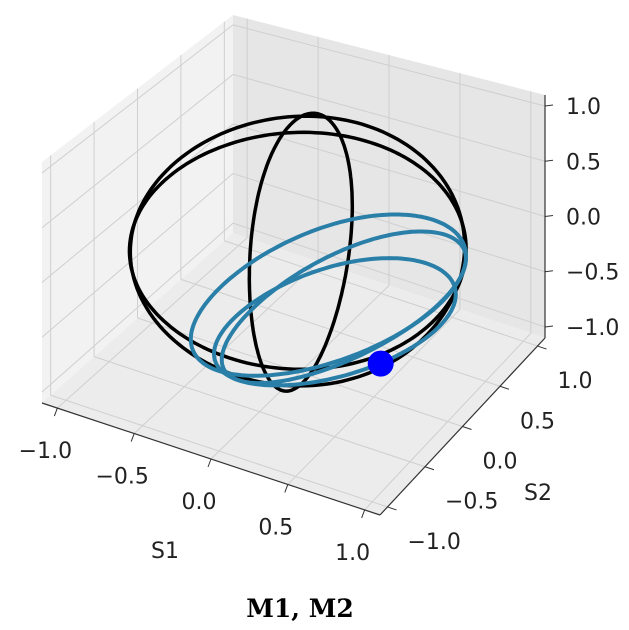 The width and height of the screenshot is (629, 630). What do you see at coordinates (537, 421) in the screenshot?
I see `y-tick-label: 0.5` at bounding box center [537, 421].